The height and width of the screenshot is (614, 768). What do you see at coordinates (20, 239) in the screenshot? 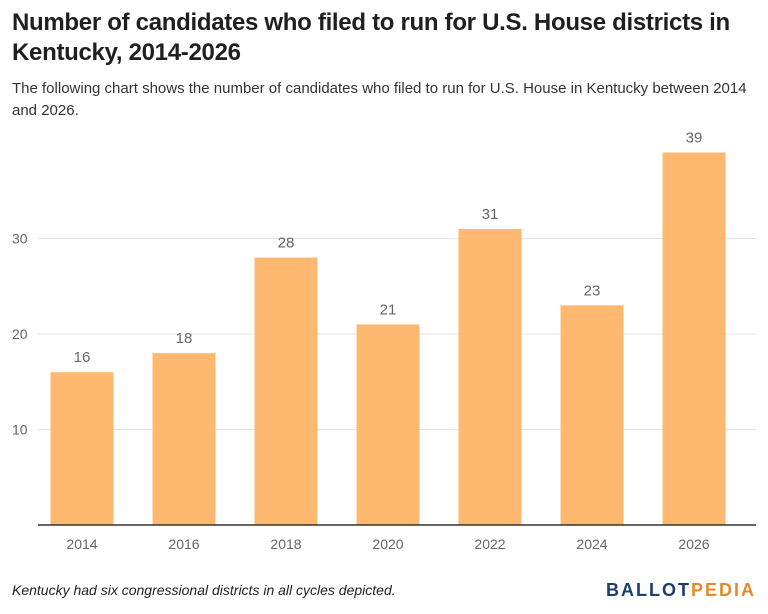
I see `y-tick-label: 30` at bounding box center [20, 239].